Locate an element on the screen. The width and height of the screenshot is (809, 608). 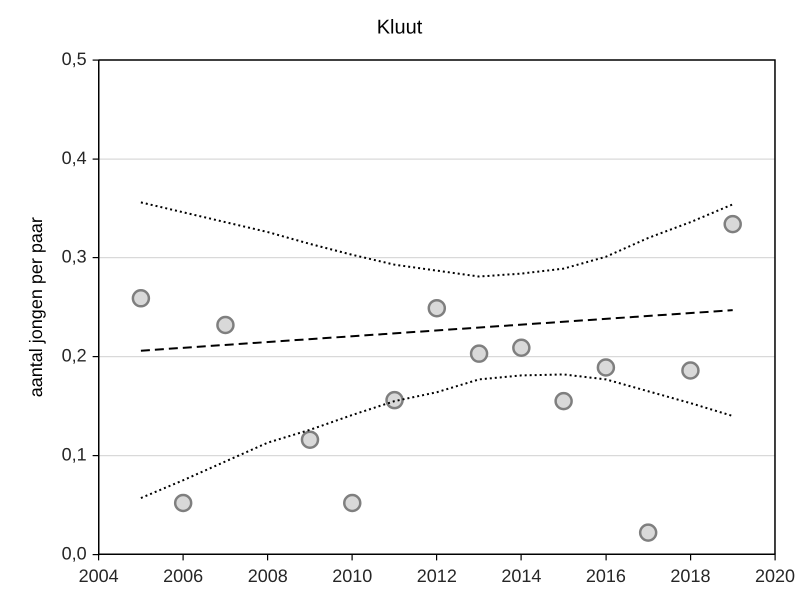
y-tick-label: 0,1 is located at coordinates (74, 454).